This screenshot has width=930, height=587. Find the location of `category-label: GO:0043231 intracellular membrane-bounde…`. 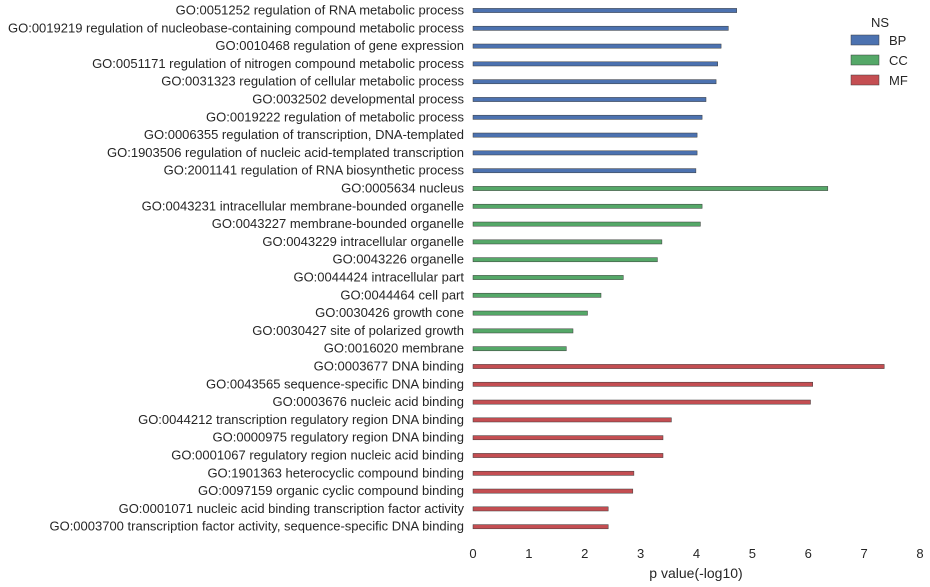

category-label: GO:0043231 intracellular membrane-bounde… is located at coordinates (303, 205).